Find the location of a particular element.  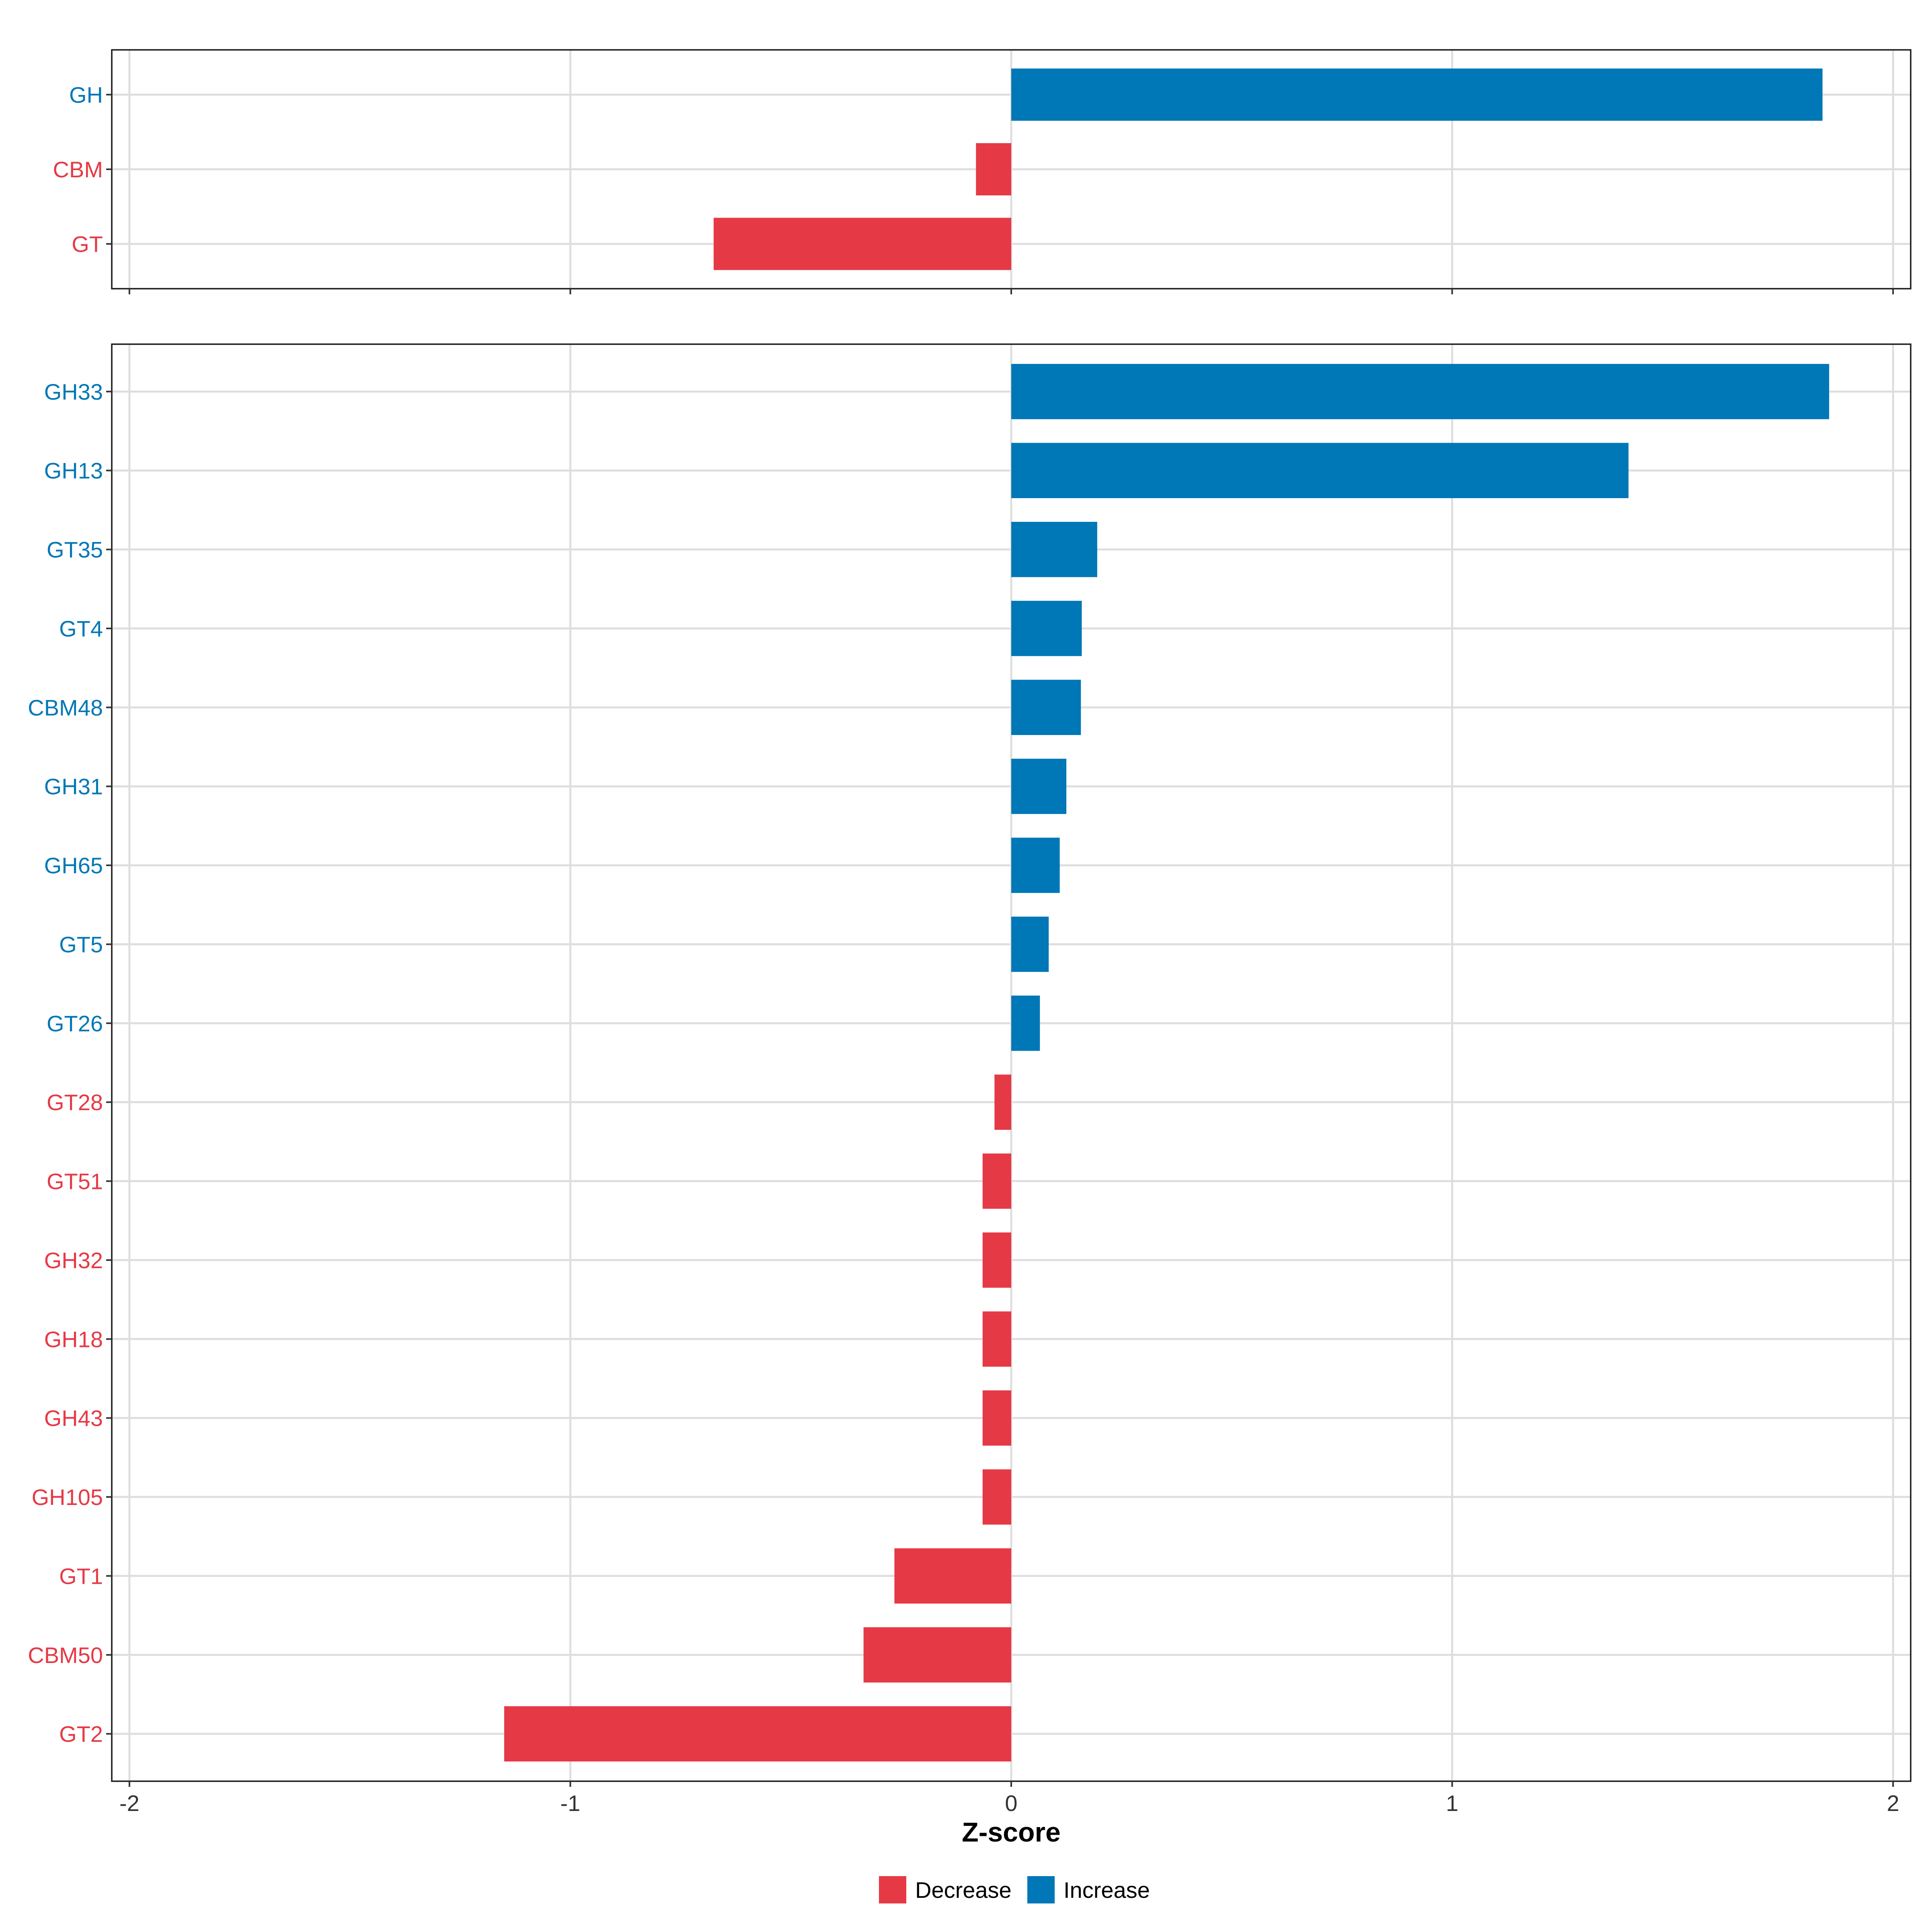

bar-gh43 is located at coordinates (996, 1418).